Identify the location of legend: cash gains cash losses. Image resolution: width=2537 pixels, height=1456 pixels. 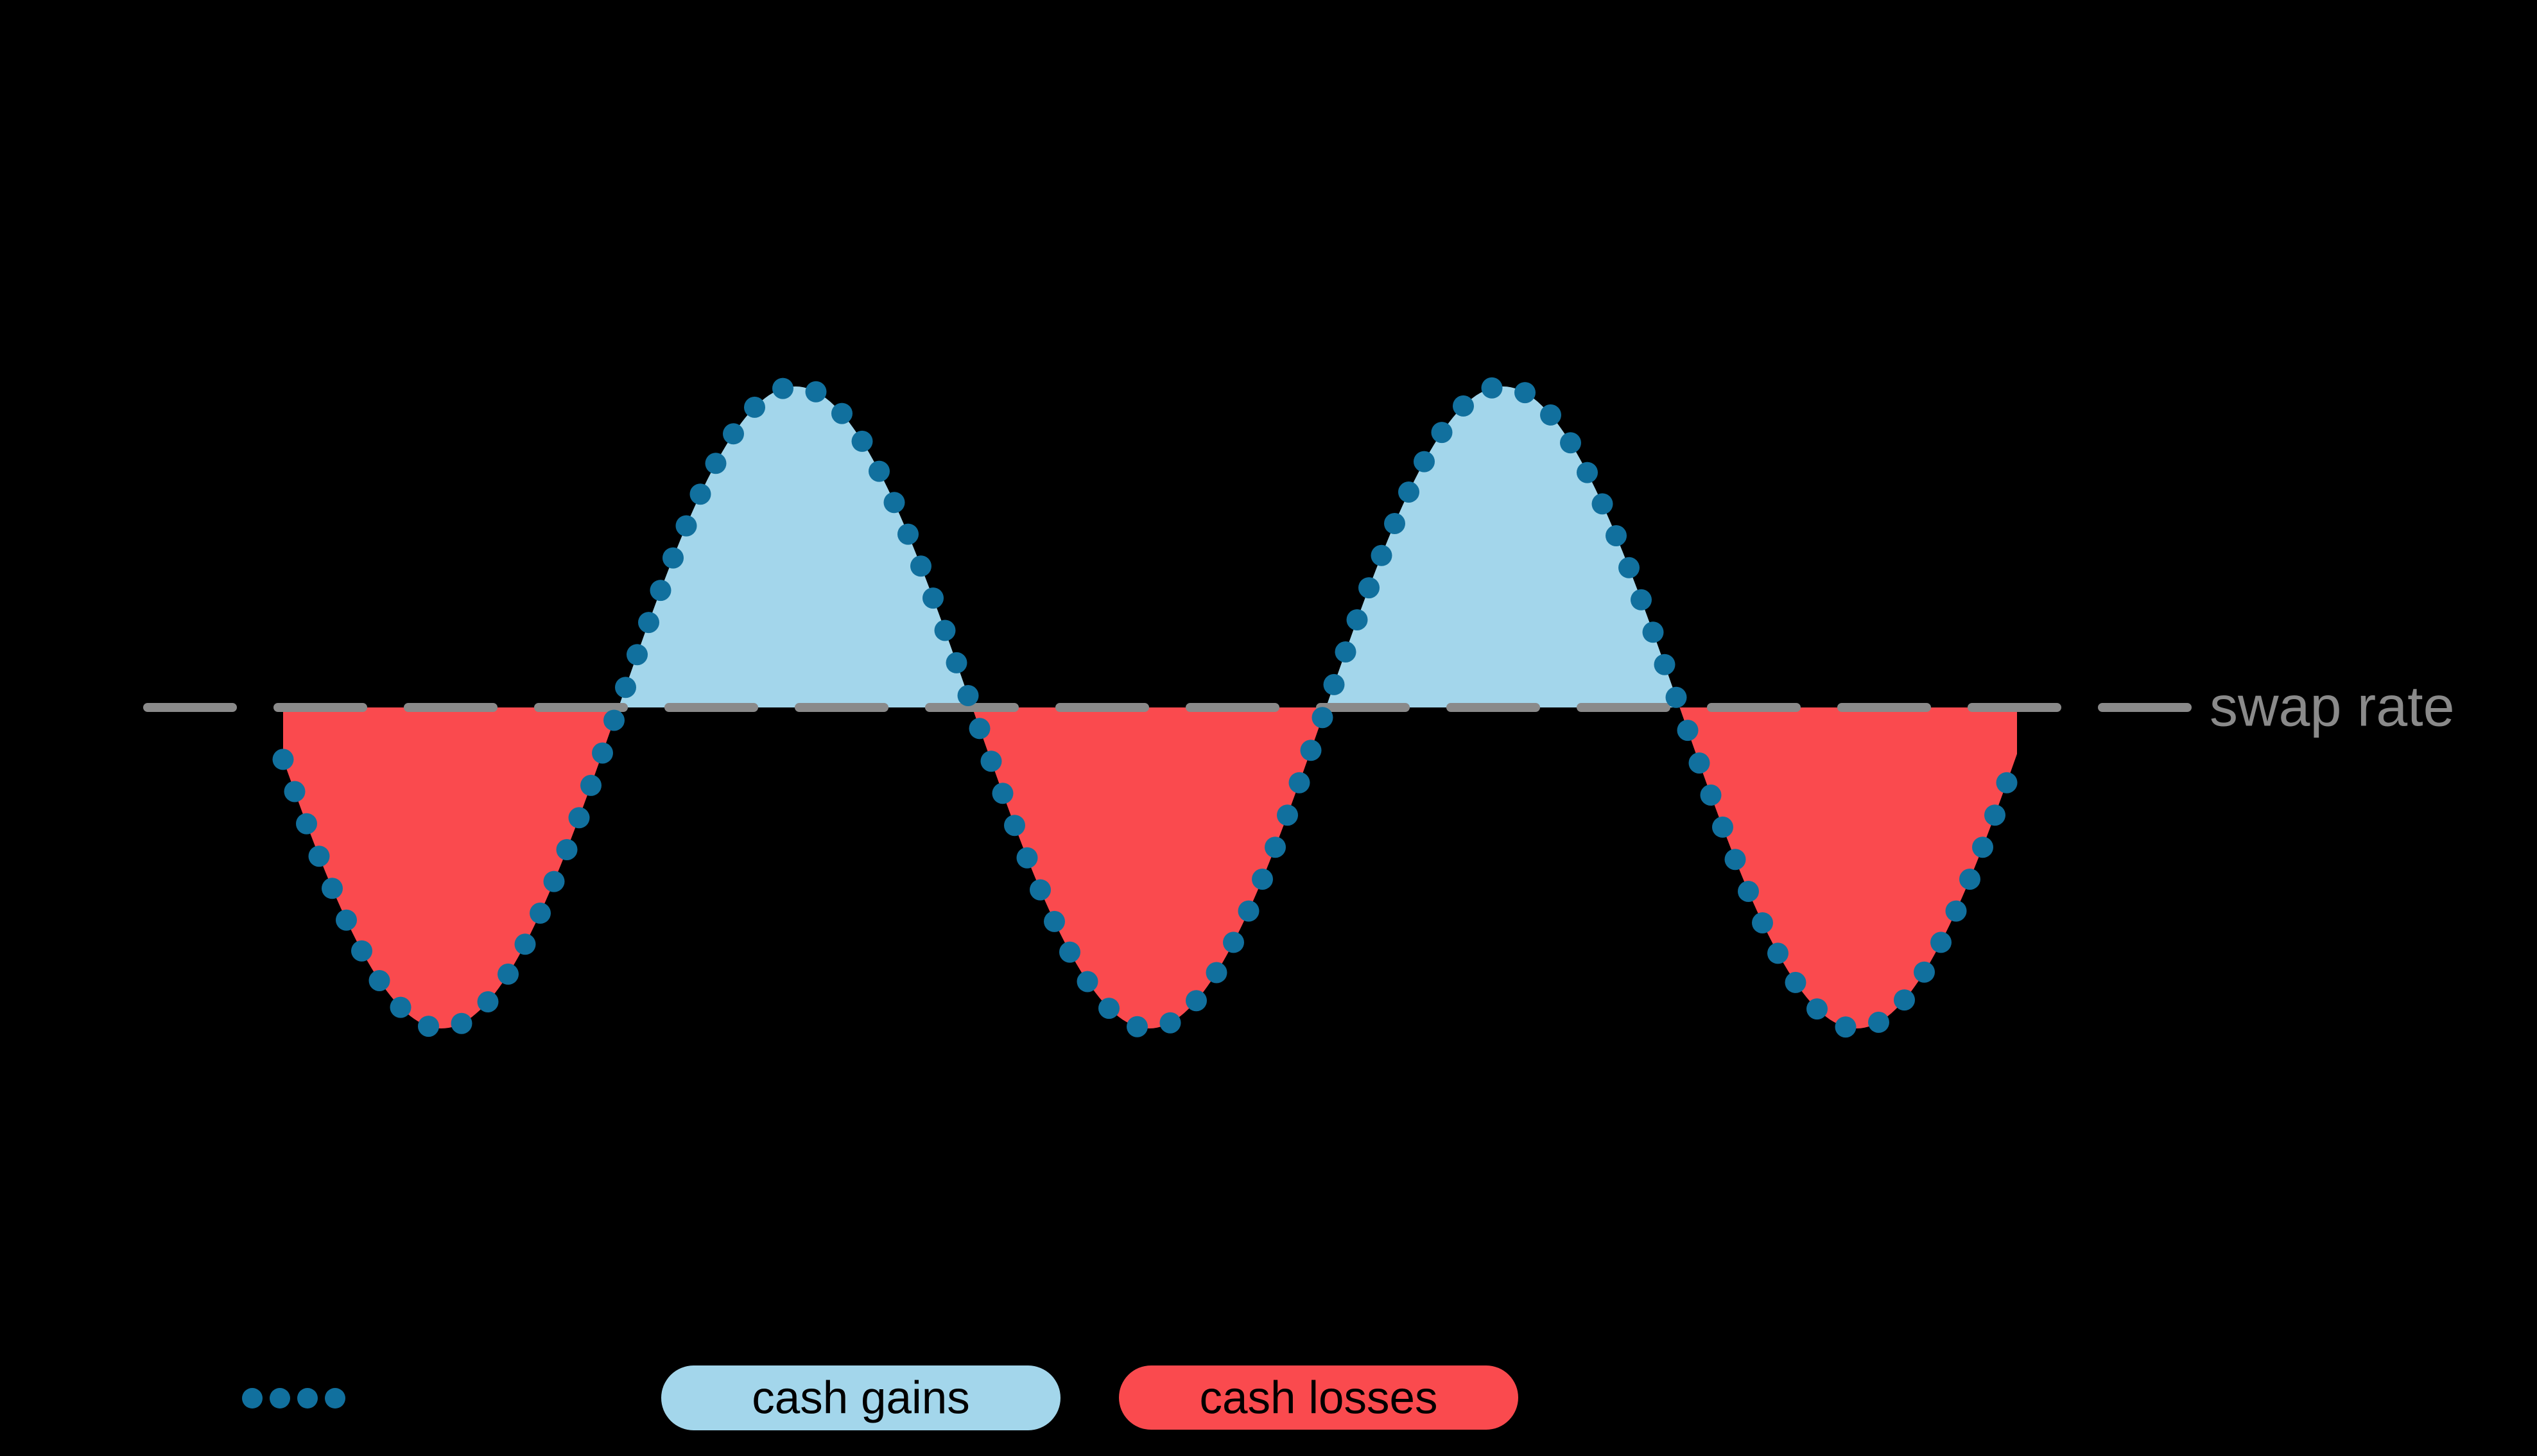
(880, 1397).